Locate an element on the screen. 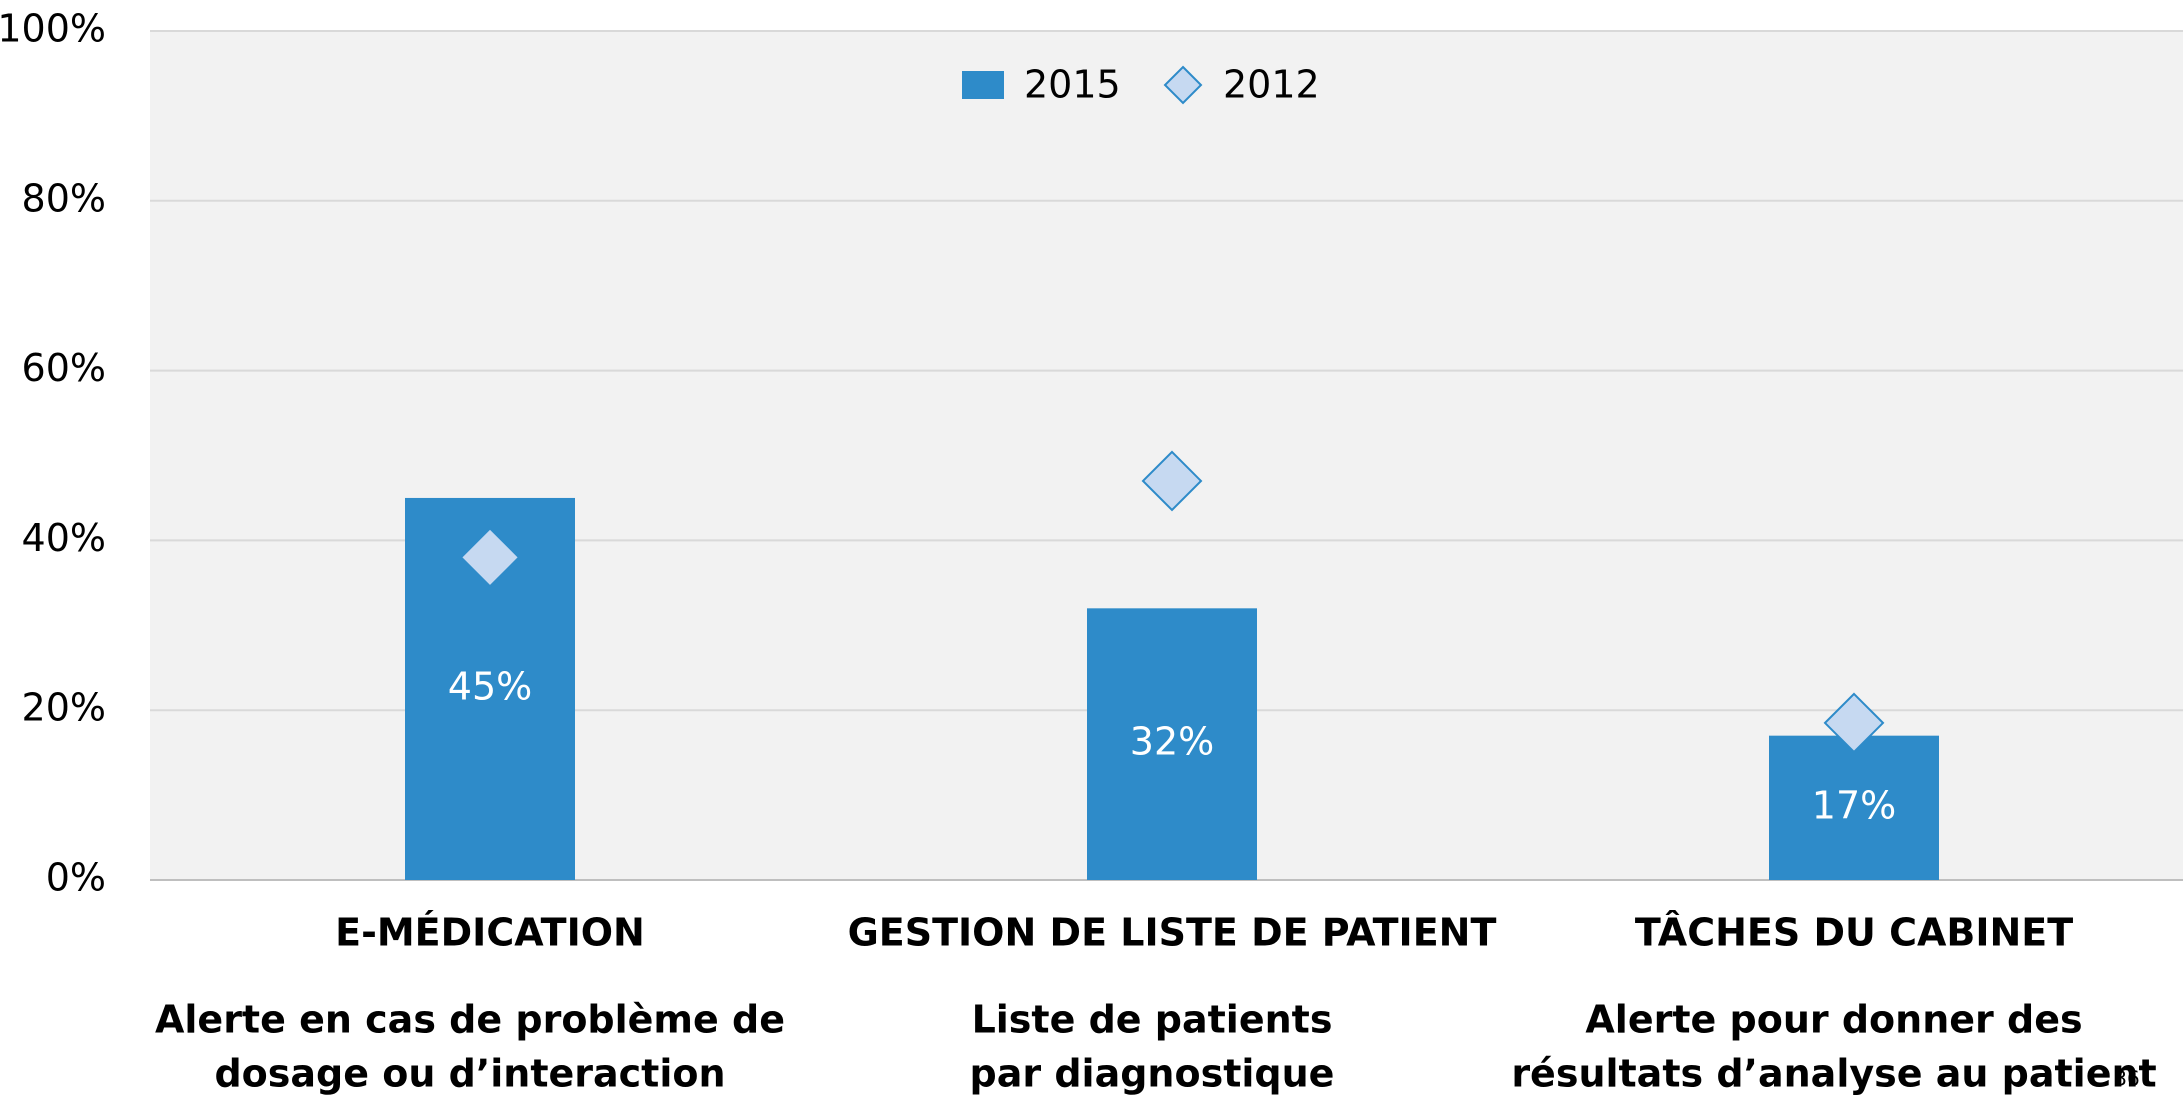  legend-label: 2015 is located at coordinates (1072, 85).